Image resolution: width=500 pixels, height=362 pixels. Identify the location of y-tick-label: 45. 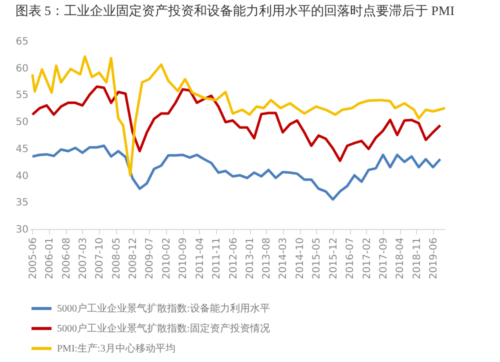
(22, 149).